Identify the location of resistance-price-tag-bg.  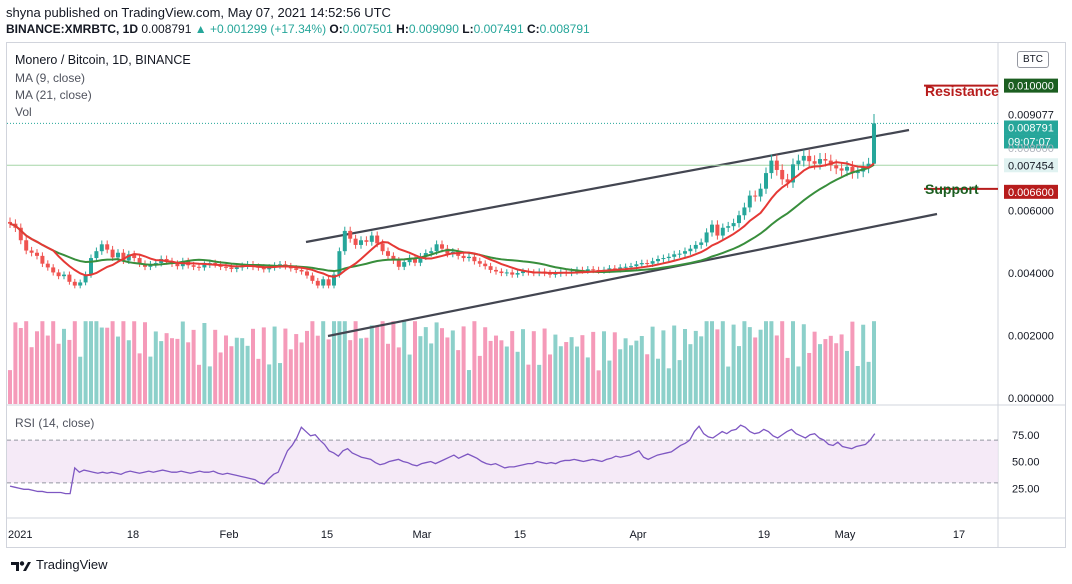
(1031, 85).